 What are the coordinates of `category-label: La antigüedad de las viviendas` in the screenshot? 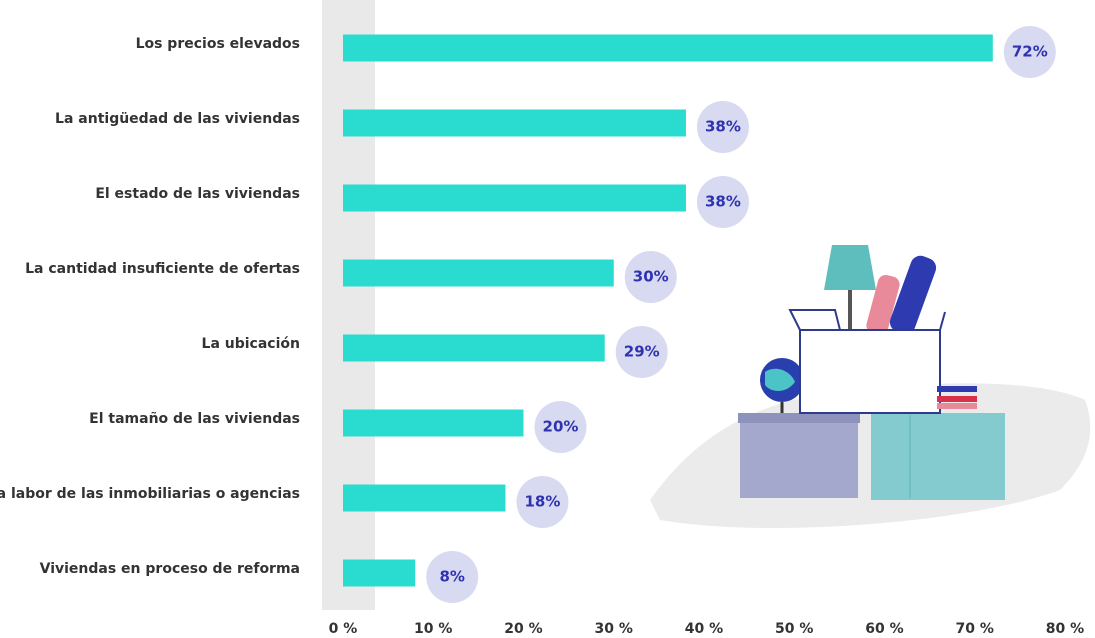 It's located at (177, 119).